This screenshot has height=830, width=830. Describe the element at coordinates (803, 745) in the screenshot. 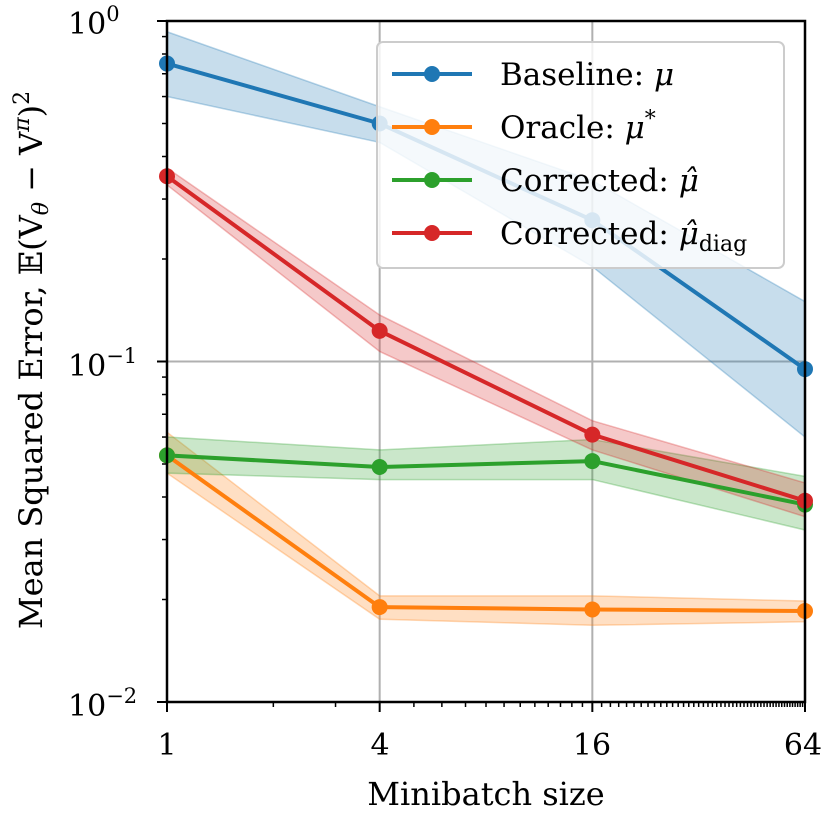

I see `x-tick-label: 64` at that location.